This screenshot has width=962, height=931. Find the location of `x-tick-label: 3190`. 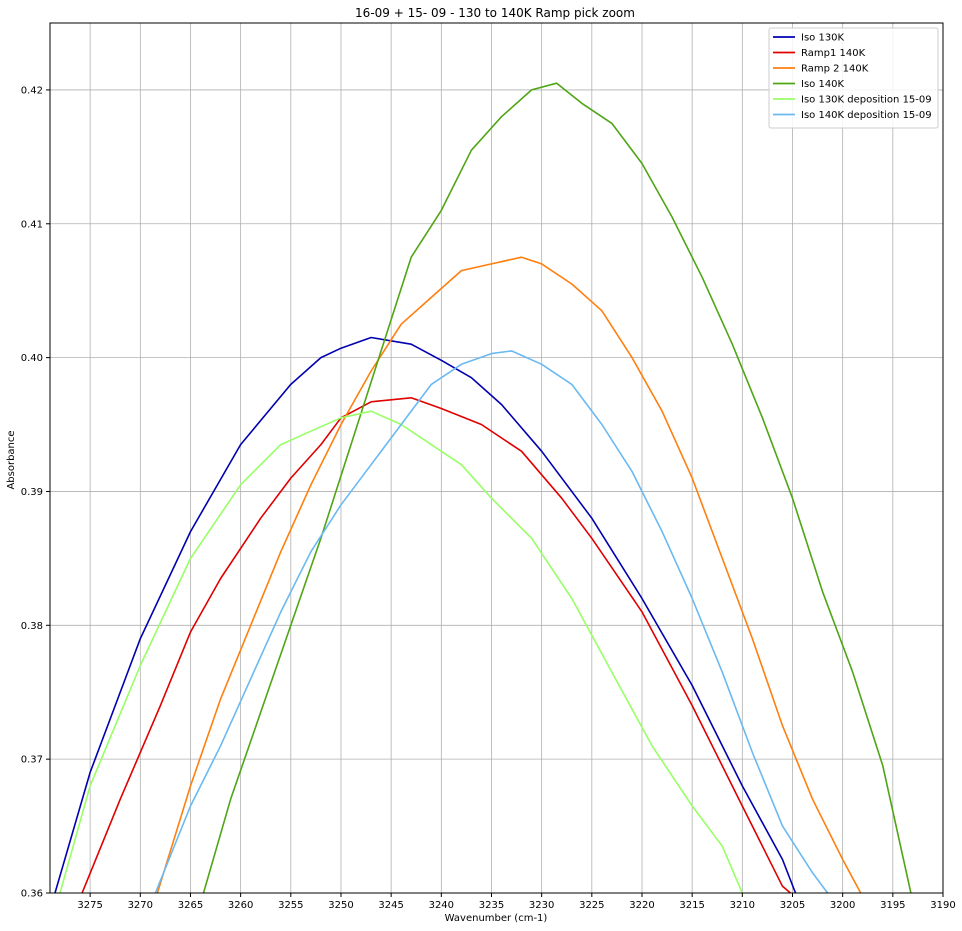

x-tick-label: 3190 is located at coordinates (942, 905).